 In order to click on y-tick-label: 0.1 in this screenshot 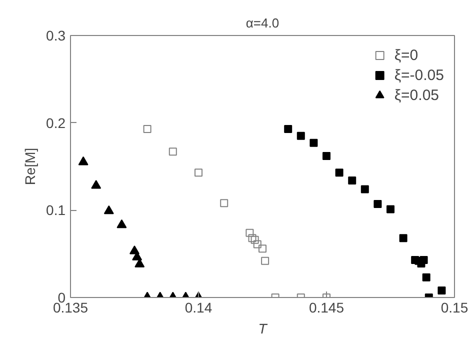, I will do `click(56, 210)`.